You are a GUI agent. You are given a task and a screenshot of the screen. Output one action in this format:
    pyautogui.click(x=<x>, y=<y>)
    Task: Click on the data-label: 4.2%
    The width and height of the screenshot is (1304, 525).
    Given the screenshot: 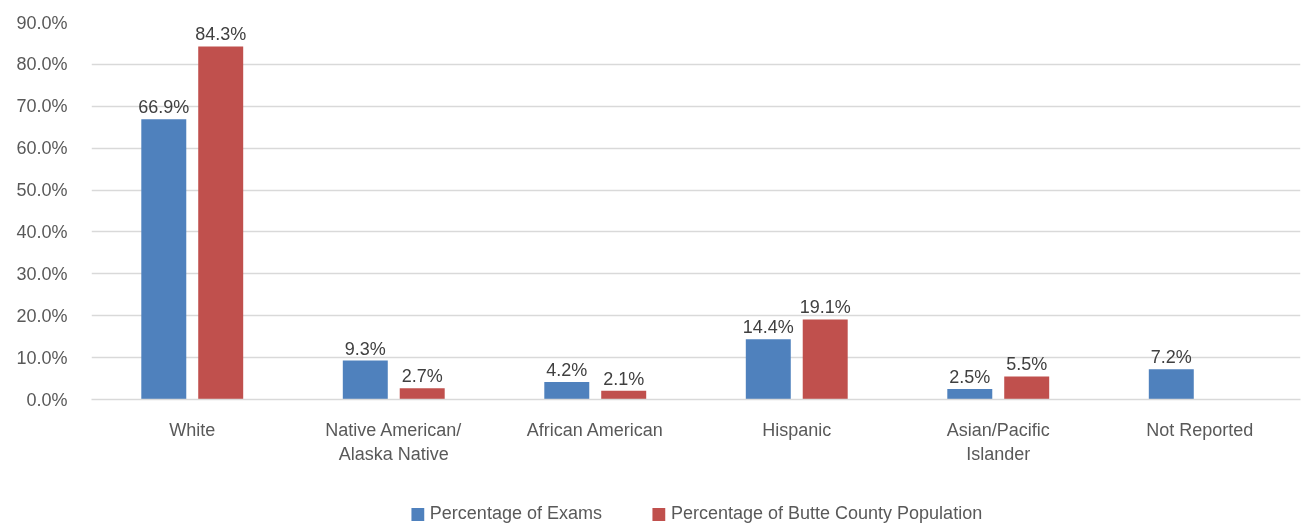 What is the action you would take?
    pyautogui.click(x=567, y=369)
    